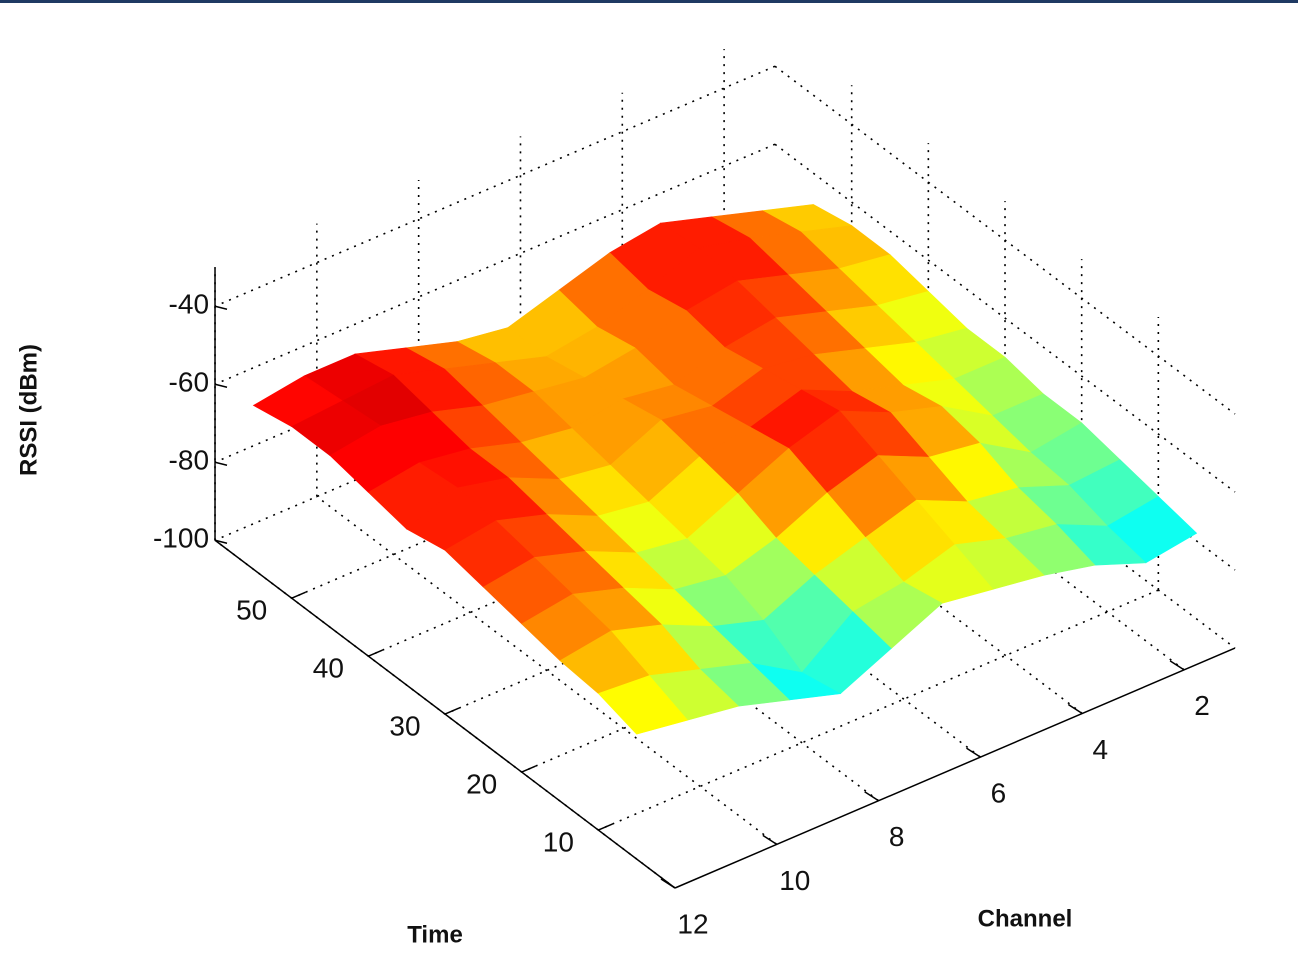  I want to click on y-tick-label: 20, so click(481, 783).